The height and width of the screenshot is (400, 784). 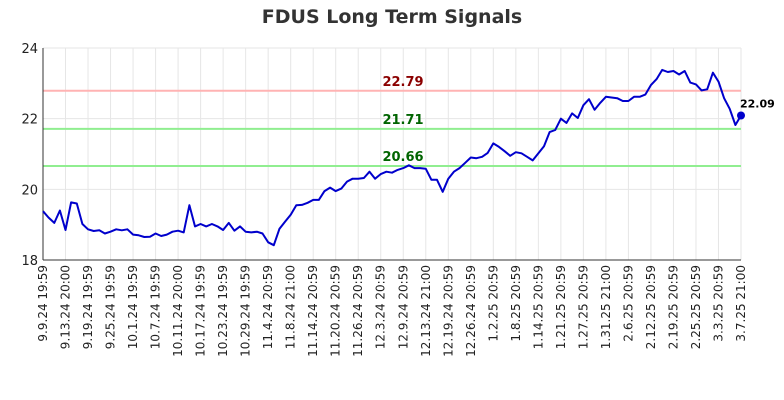 I want to click on x-tick-label: 1.27.25 20:59, so click(x=583, y=307).